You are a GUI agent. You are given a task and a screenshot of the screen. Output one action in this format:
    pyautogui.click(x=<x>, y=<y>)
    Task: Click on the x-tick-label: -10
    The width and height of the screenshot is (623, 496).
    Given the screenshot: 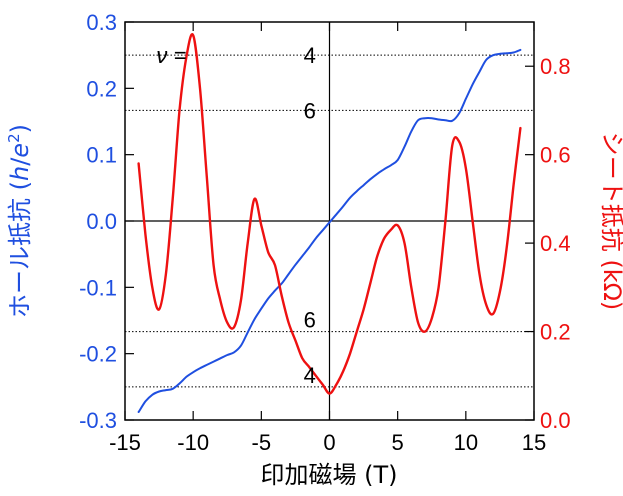 What is the action you would take?
    pyautogui.click(x=193, y=442)
    